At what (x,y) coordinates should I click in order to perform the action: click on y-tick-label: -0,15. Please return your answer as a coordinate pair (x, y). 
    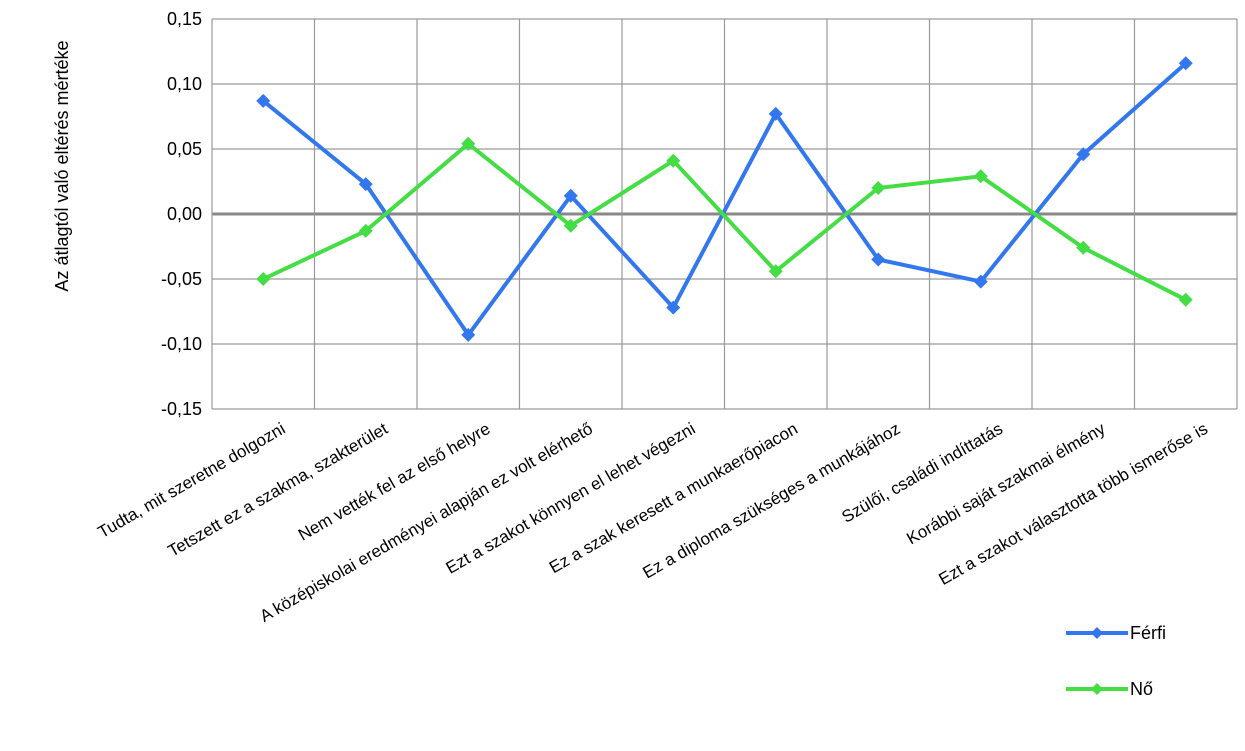
    Looking at the image, I should click on (181, 409).